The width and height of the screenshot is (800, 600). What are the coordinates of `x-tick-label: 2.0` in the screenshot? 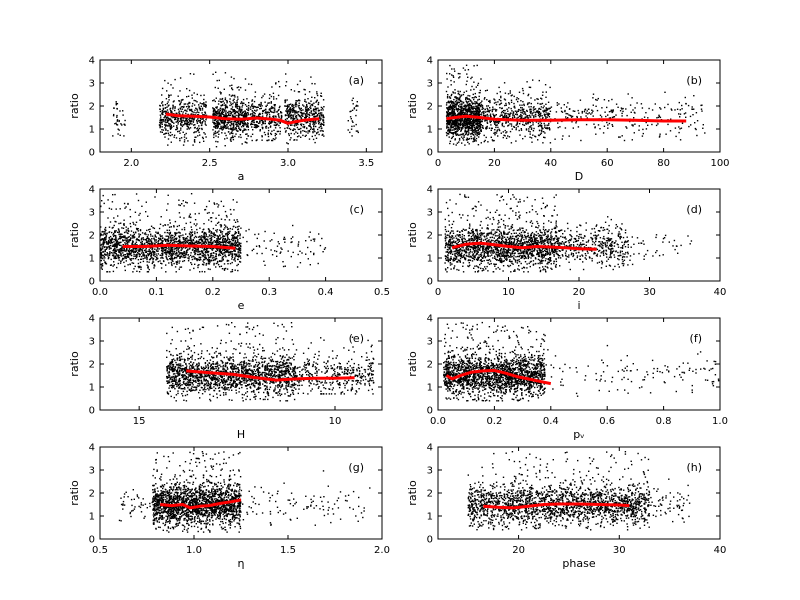 It's located at (131, 163).